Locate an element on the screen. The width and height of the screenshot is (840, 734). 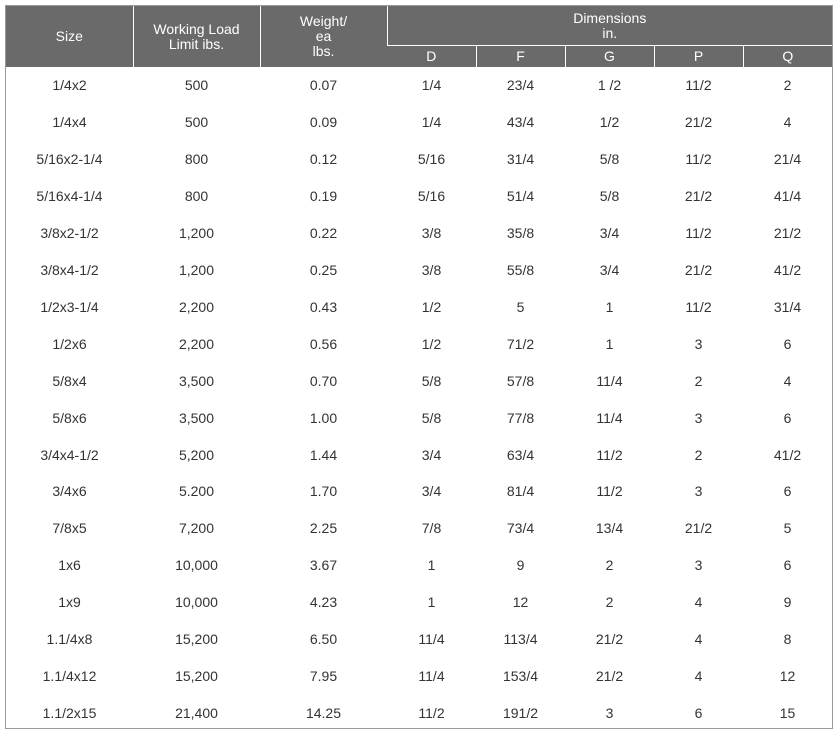
table-cell: 1.70 is located at coordinates (323, 491).